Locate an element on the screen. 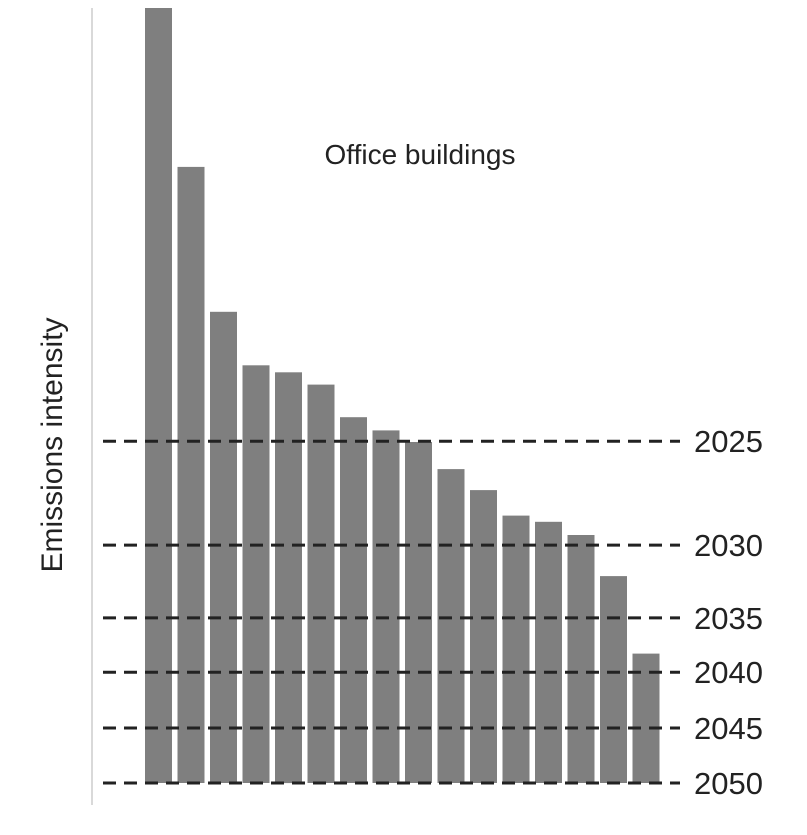 Image resolution: width=807 pixels, height=835 pixels. threshold-label-2045: 2045 is located at coordinates (728, 728).